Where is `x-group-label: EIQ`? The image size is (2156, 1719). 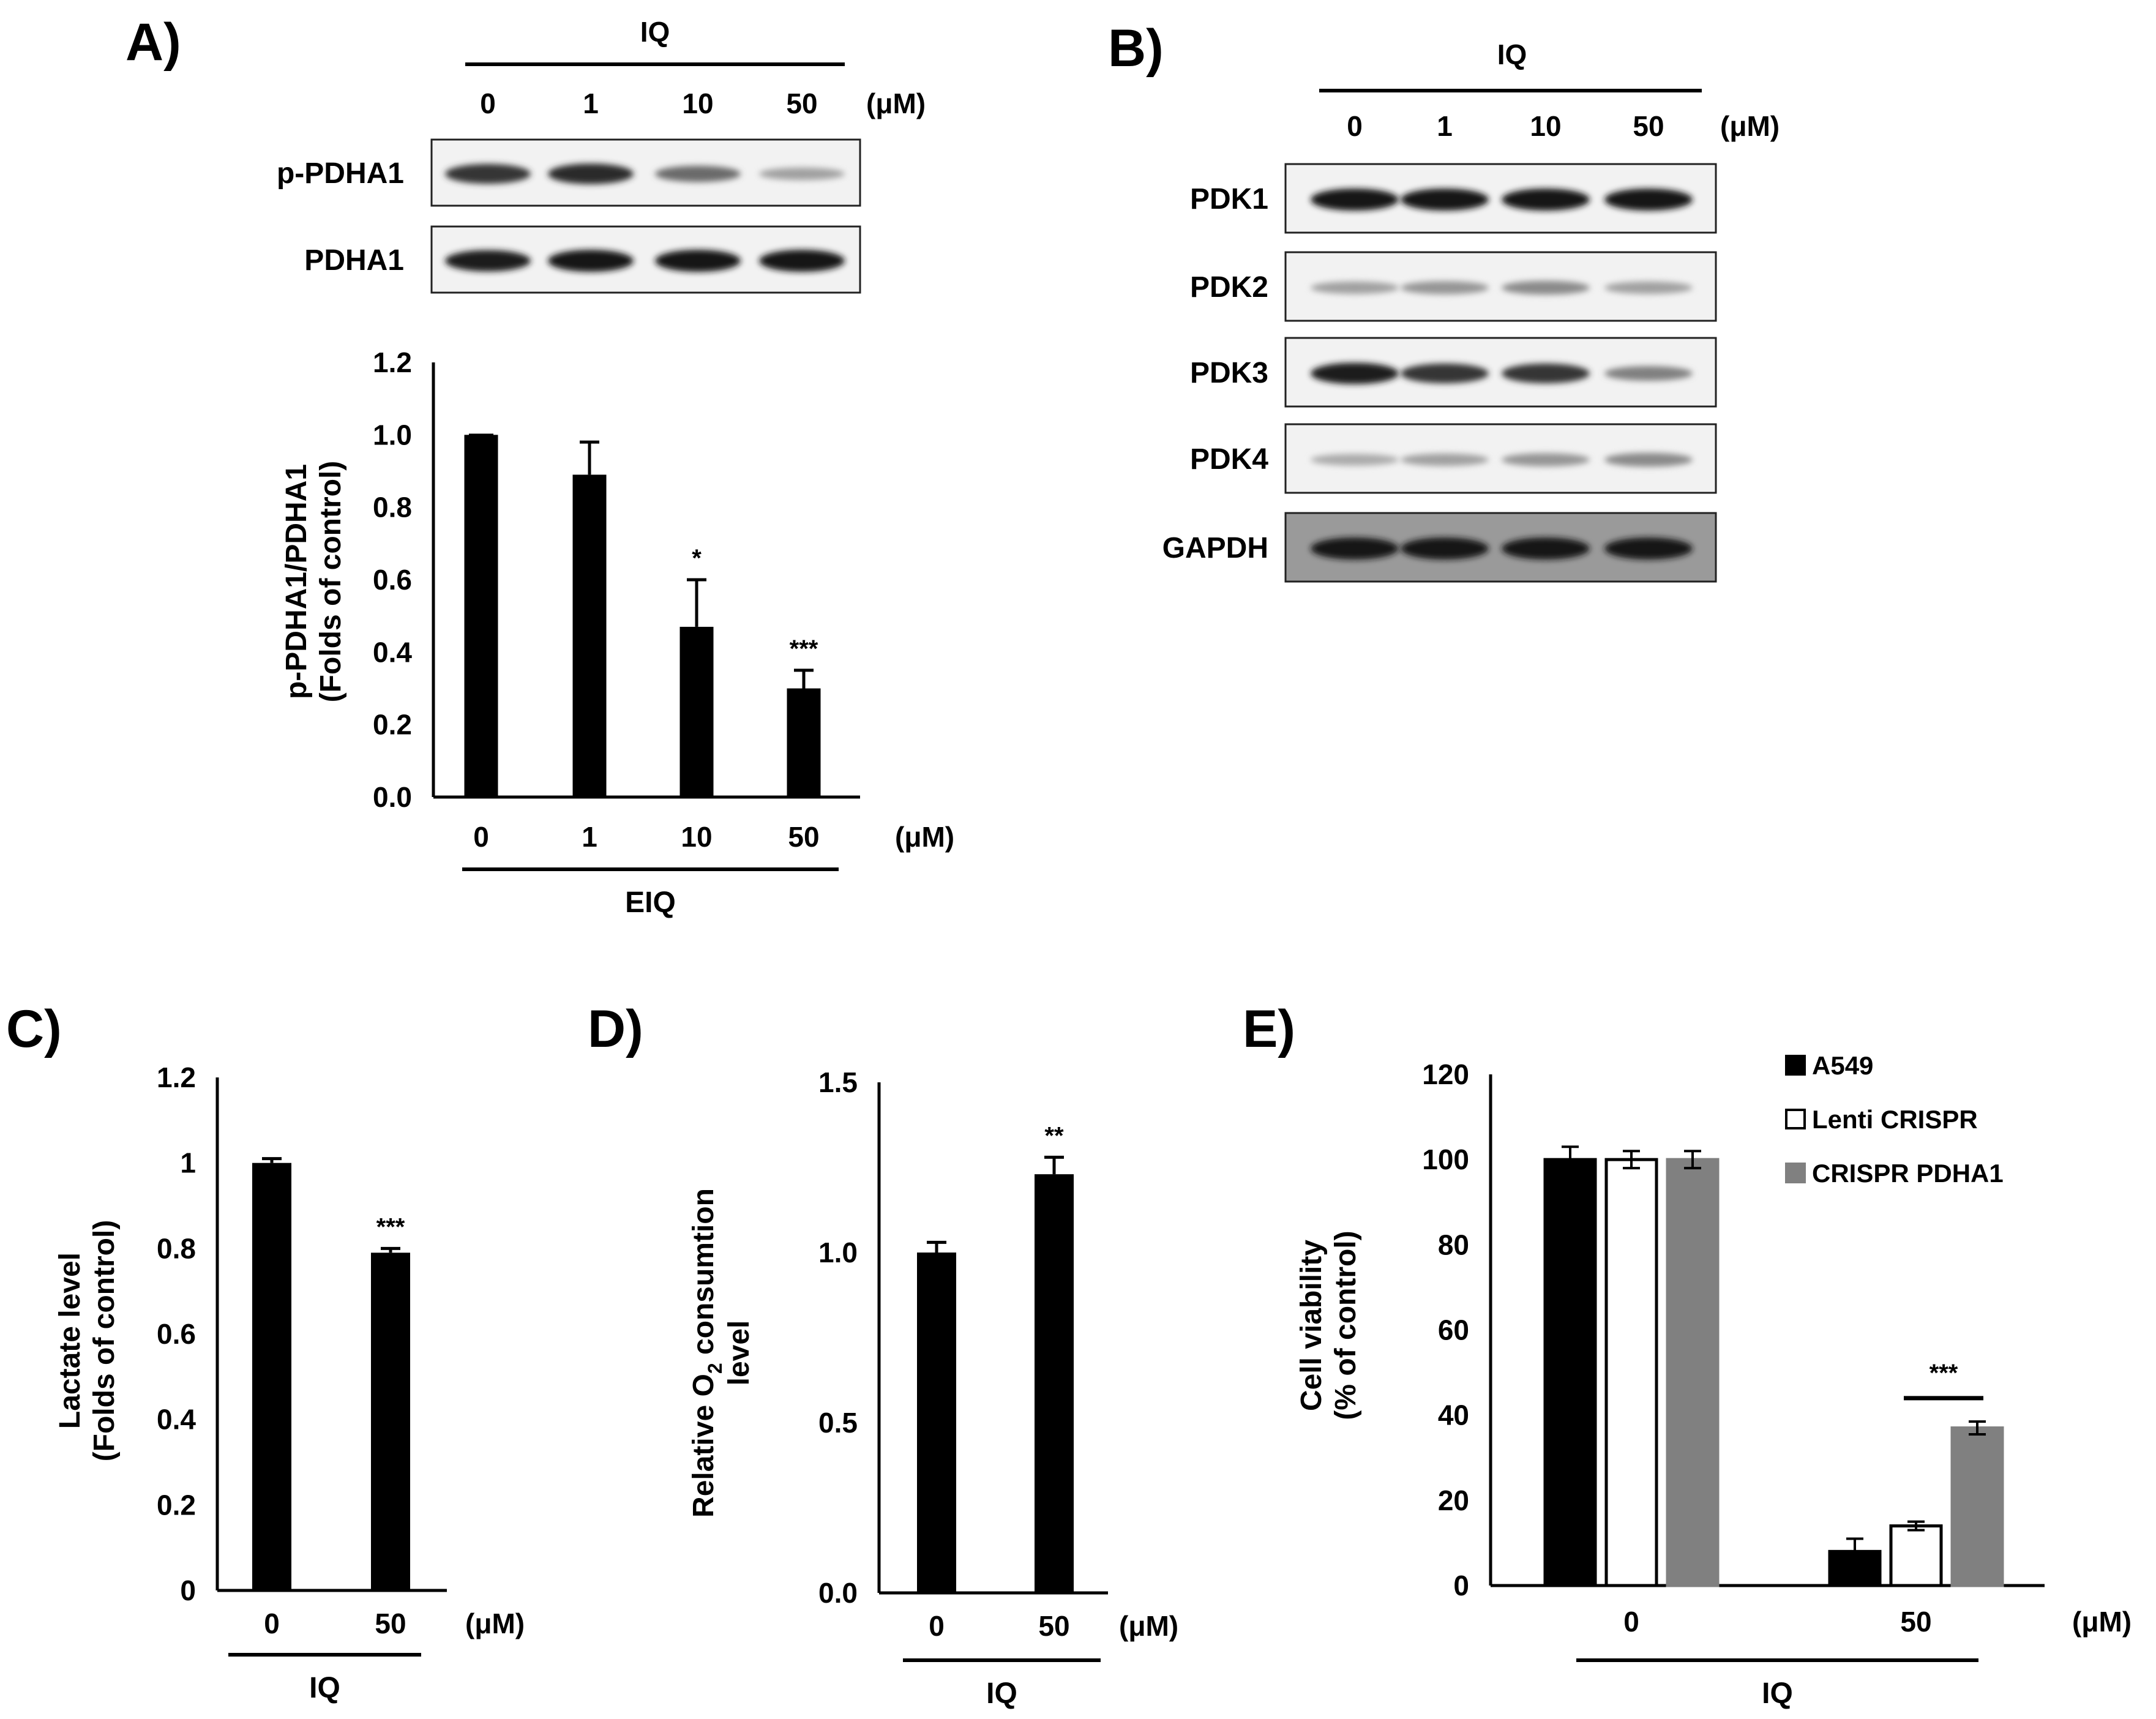
x-group-label: EIQ is located at coordinates (650, 903).